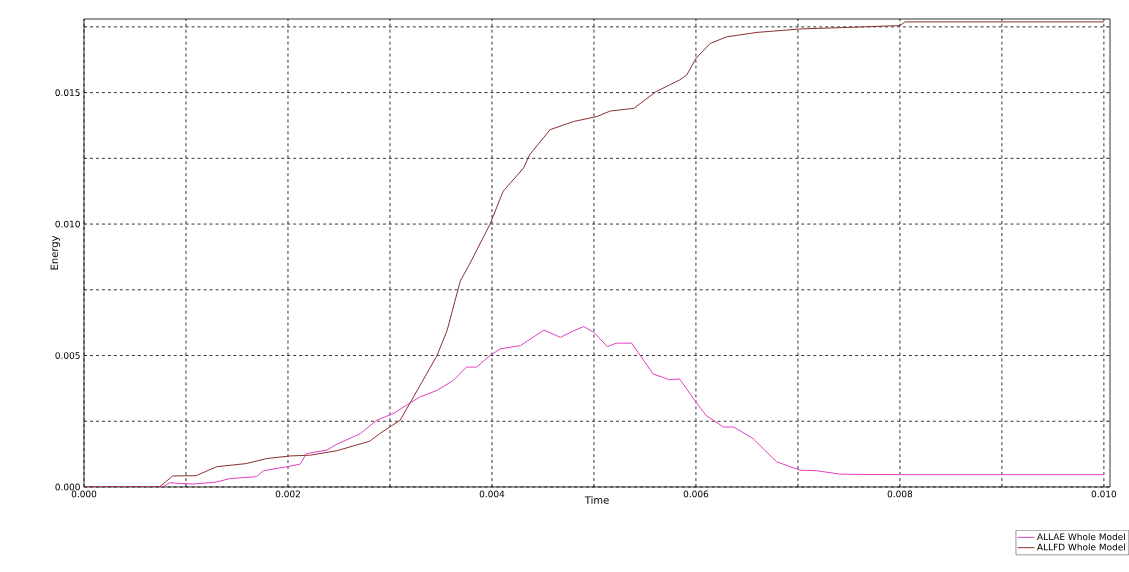  Describe the element at coordinates (900, 494) in the screenshot. I see `x-tick-label: 0.008` at that location.